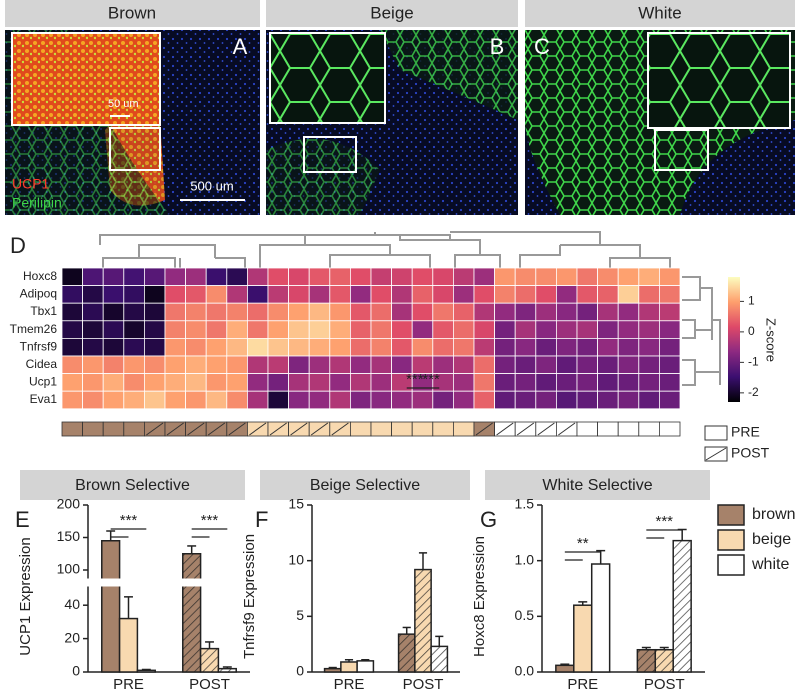  What do you see at coordinates (323, 176) in the screenshot?
I see `perilipin-region` at bounding box center [323, 176].